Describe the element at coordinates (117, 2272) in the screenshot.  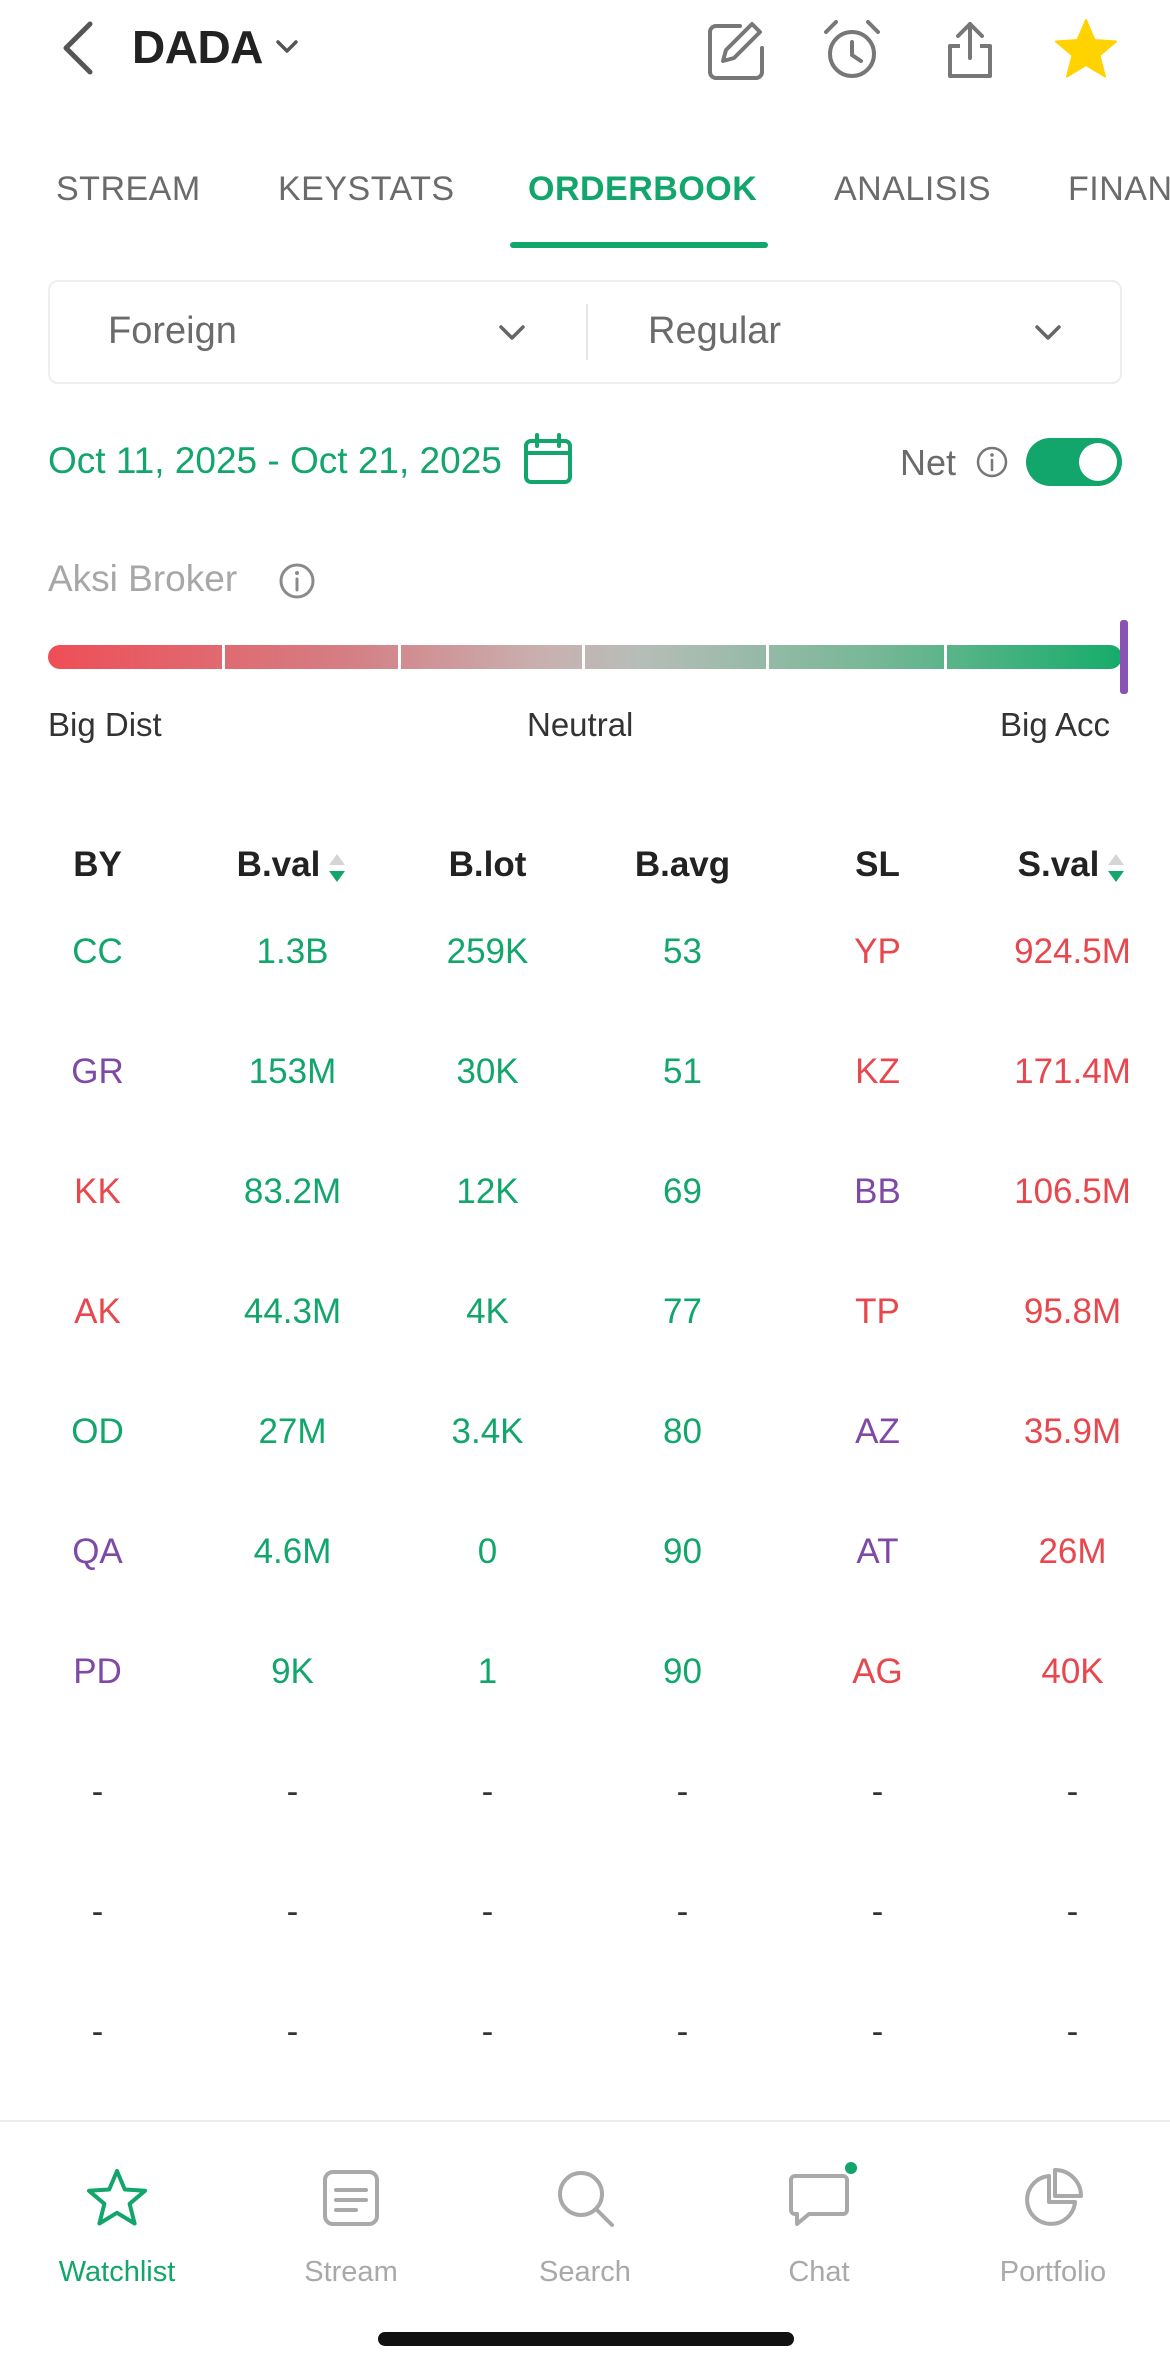
I see `nav-label: Watchlist` at that location.